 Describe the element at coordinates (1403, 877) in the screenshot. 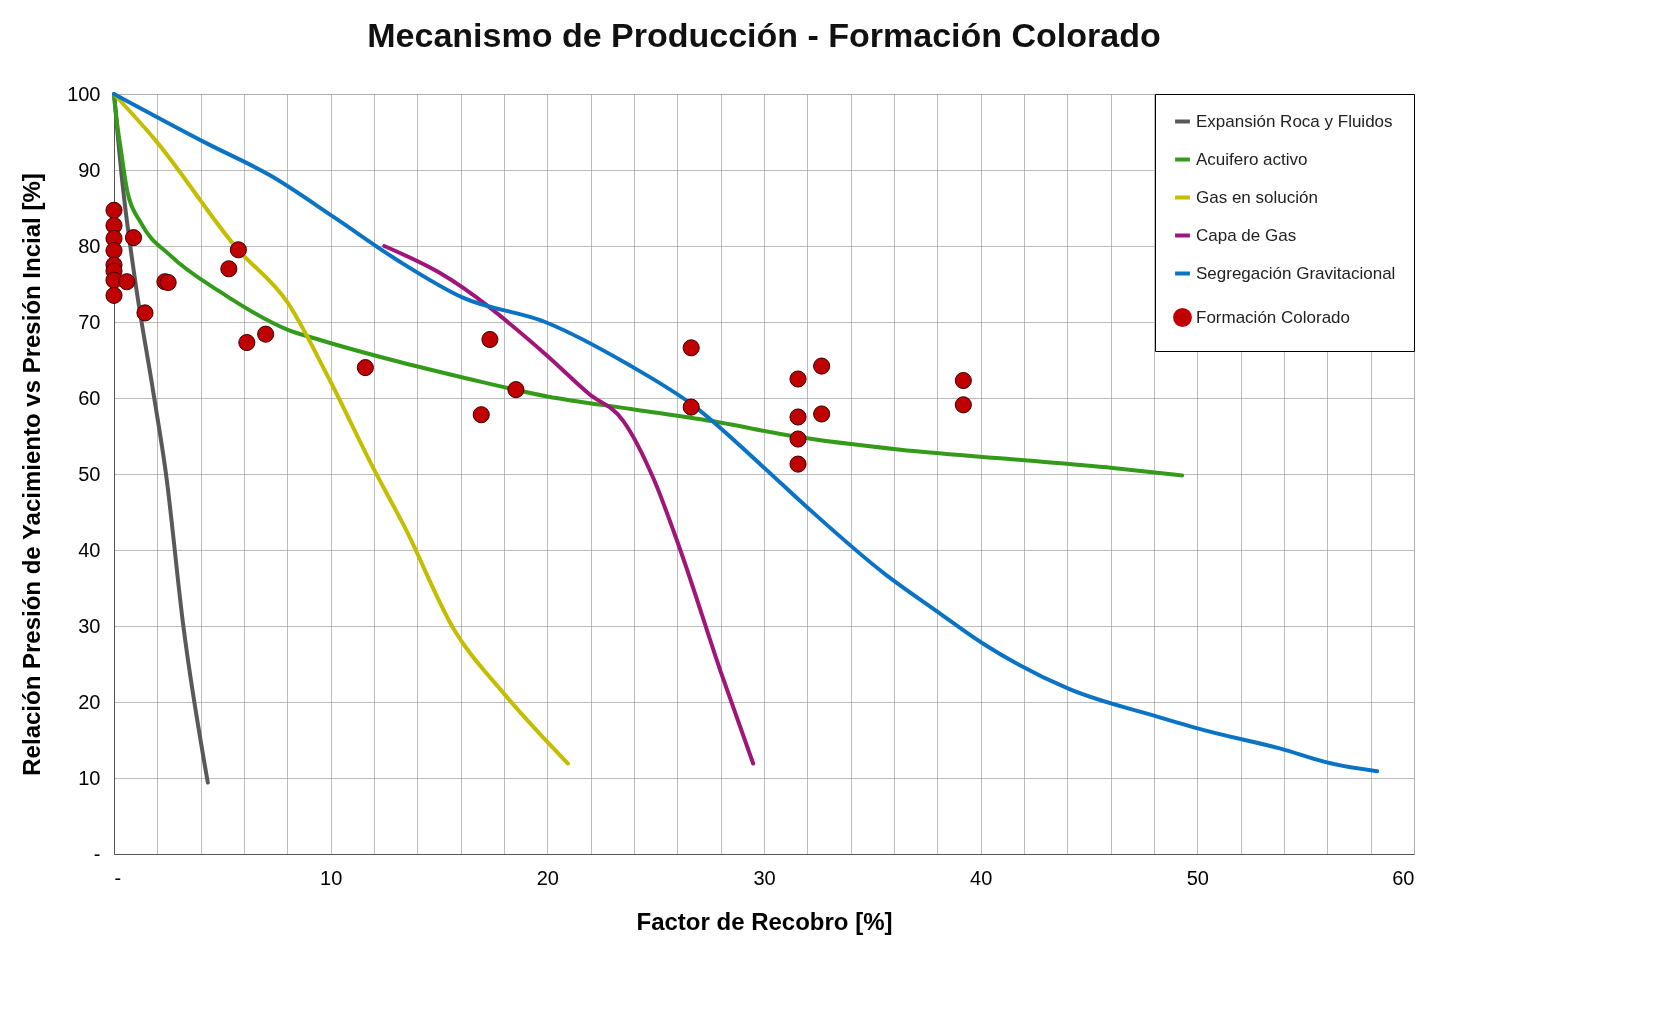

I see `x-tick-label: 60` at that location.